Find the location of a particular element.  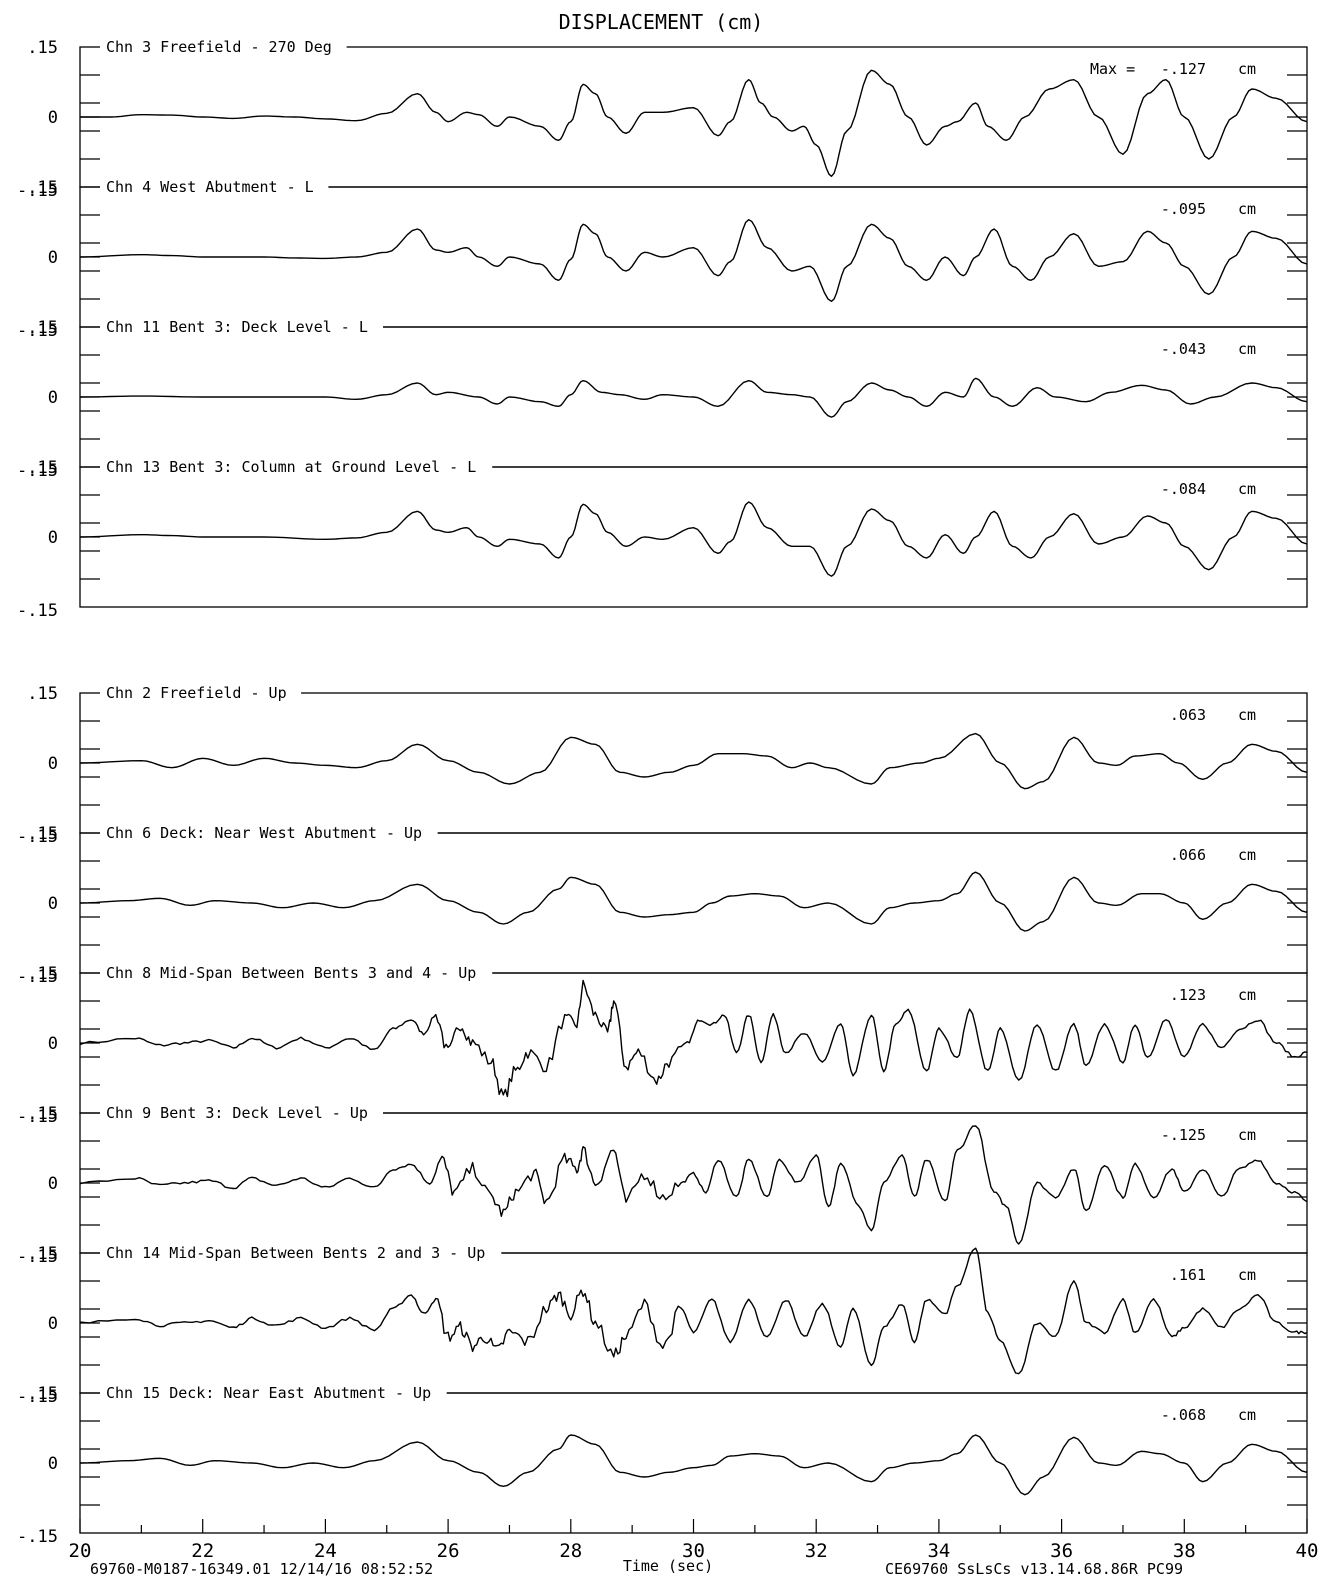

max-value: -.095 is located at coordinates (1183, 209).